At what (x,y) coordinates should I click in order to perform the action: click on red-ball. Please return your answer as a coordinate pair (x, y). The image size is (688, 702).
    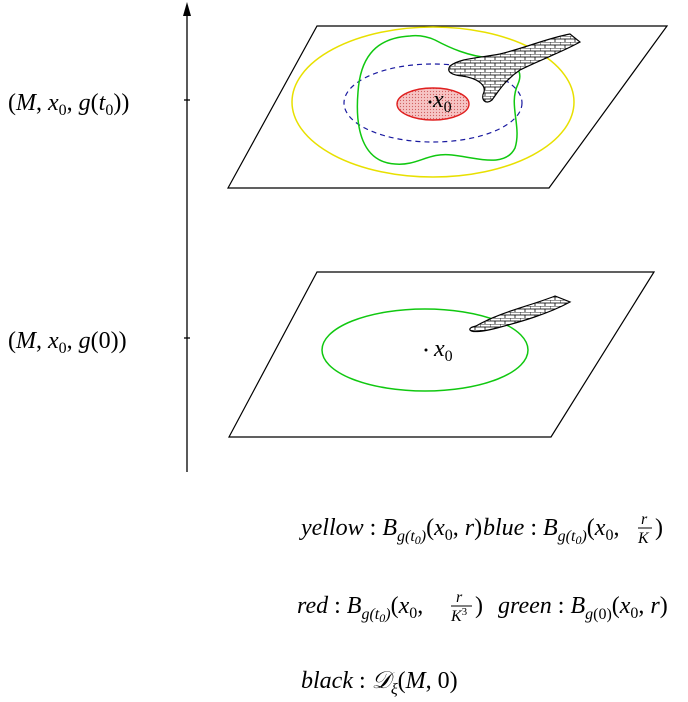
    Looking at the image, I should click on (433, 104).